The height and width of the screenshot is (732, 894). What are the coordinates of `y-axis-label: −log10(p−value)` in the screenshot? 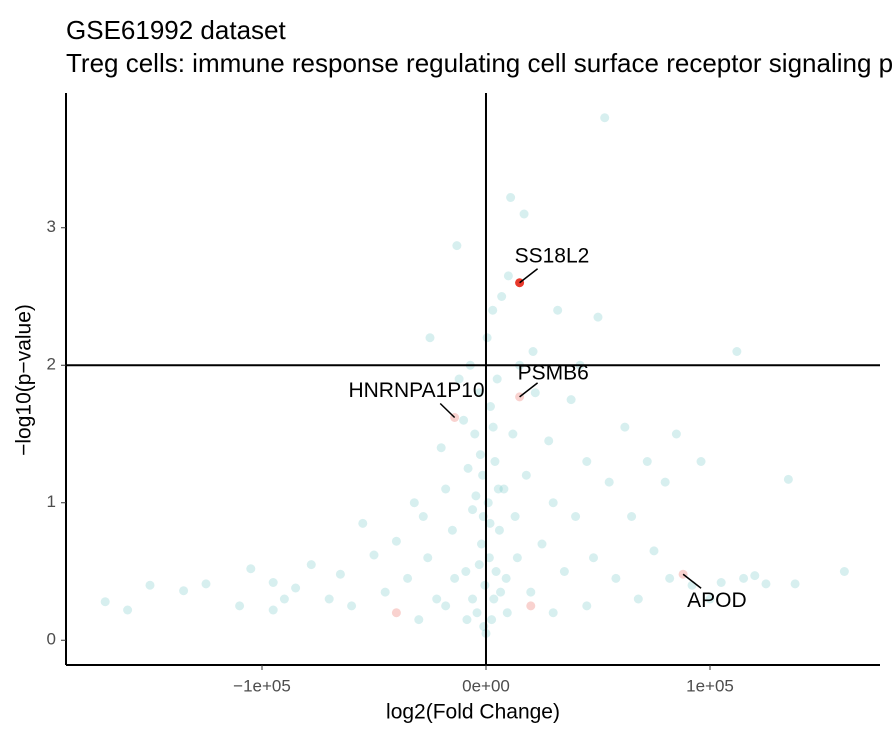 It's located at (24, 380).